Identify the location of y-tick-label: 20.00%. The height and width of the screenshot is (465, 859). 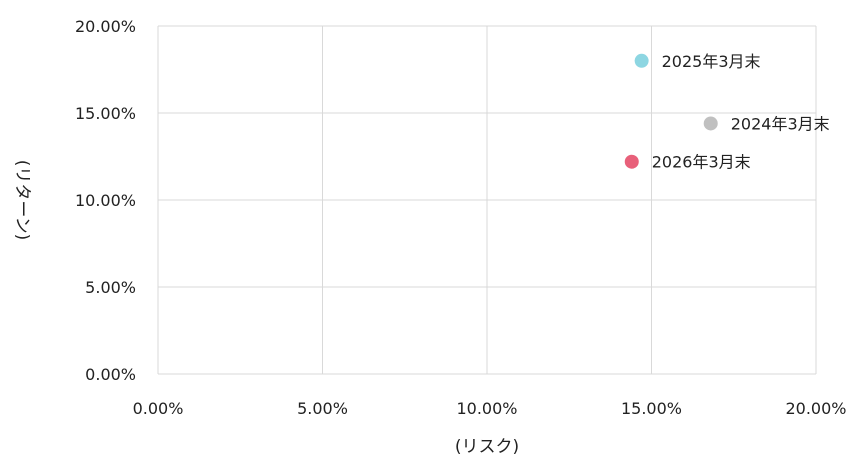
(105, 26).